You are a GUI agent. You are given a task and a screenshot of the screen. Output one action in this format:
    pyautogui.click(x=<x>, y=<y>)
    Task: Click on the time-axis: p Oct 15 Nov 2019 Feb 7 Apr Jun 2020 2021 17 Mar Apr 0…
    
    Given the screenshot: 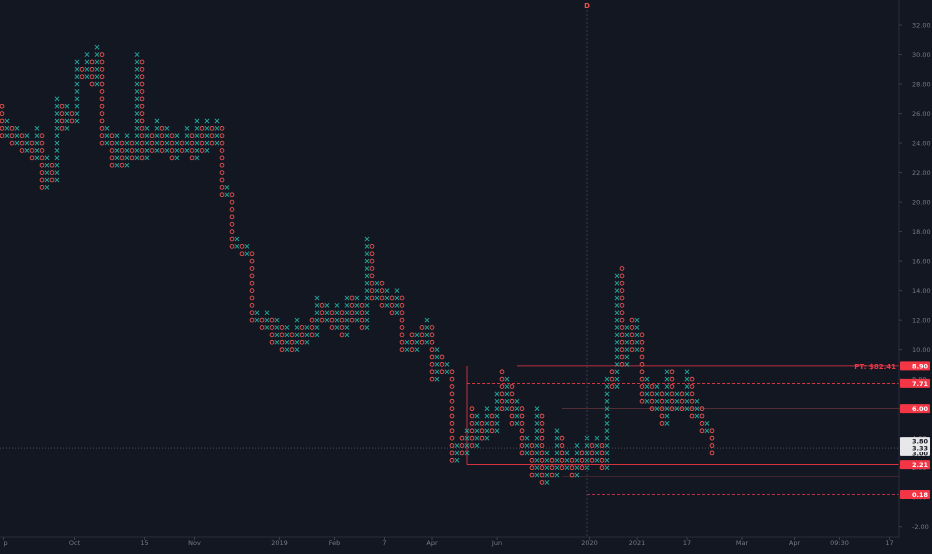 What is the action you would take?
    pyautogui.click(x=449, y=541)
    